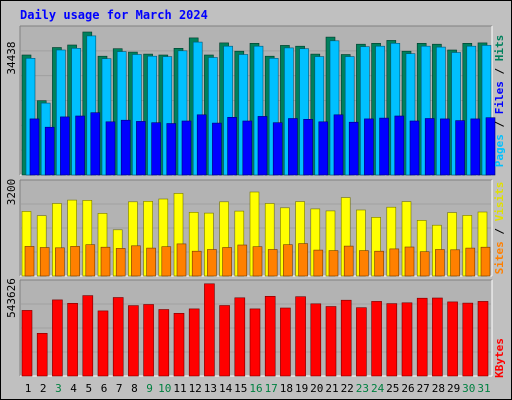  I want to click on day-label-27: 27, so click(423, 388).